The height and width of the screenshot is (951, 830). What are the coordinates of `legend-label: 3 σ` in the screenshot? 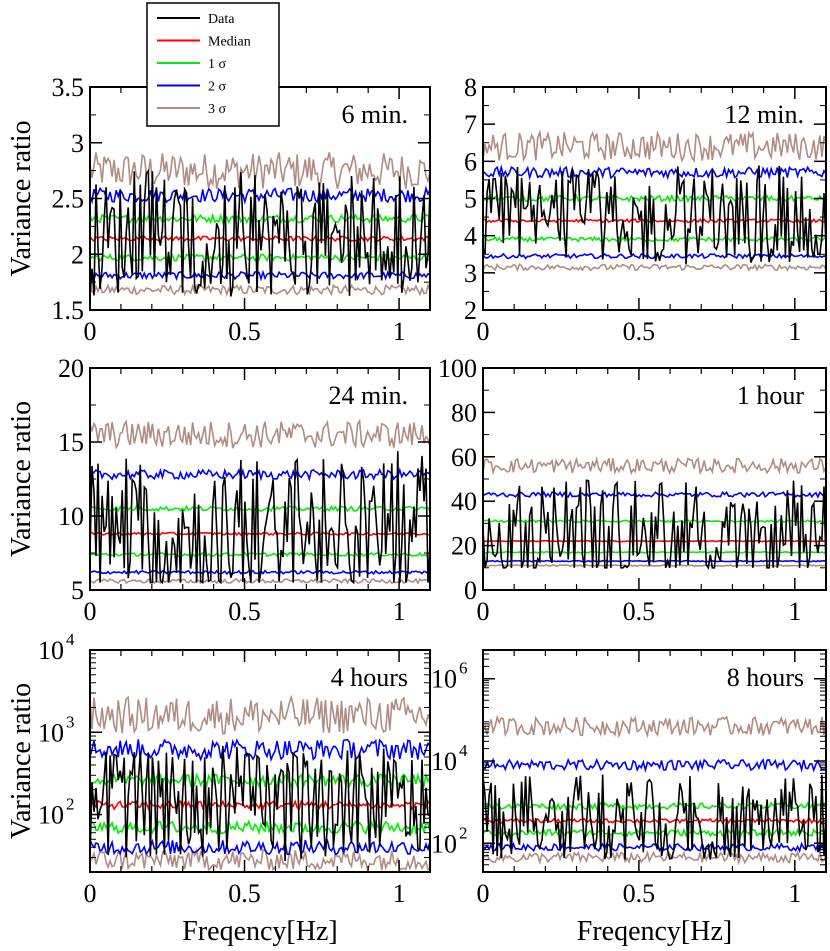 It's located at (217, 109).